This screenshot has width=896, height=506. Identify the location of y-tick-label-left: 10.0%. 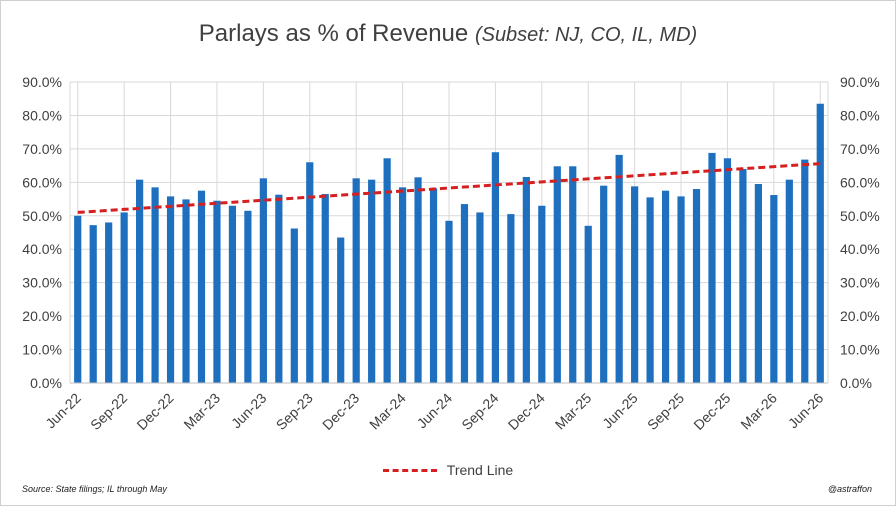
(42, 350).